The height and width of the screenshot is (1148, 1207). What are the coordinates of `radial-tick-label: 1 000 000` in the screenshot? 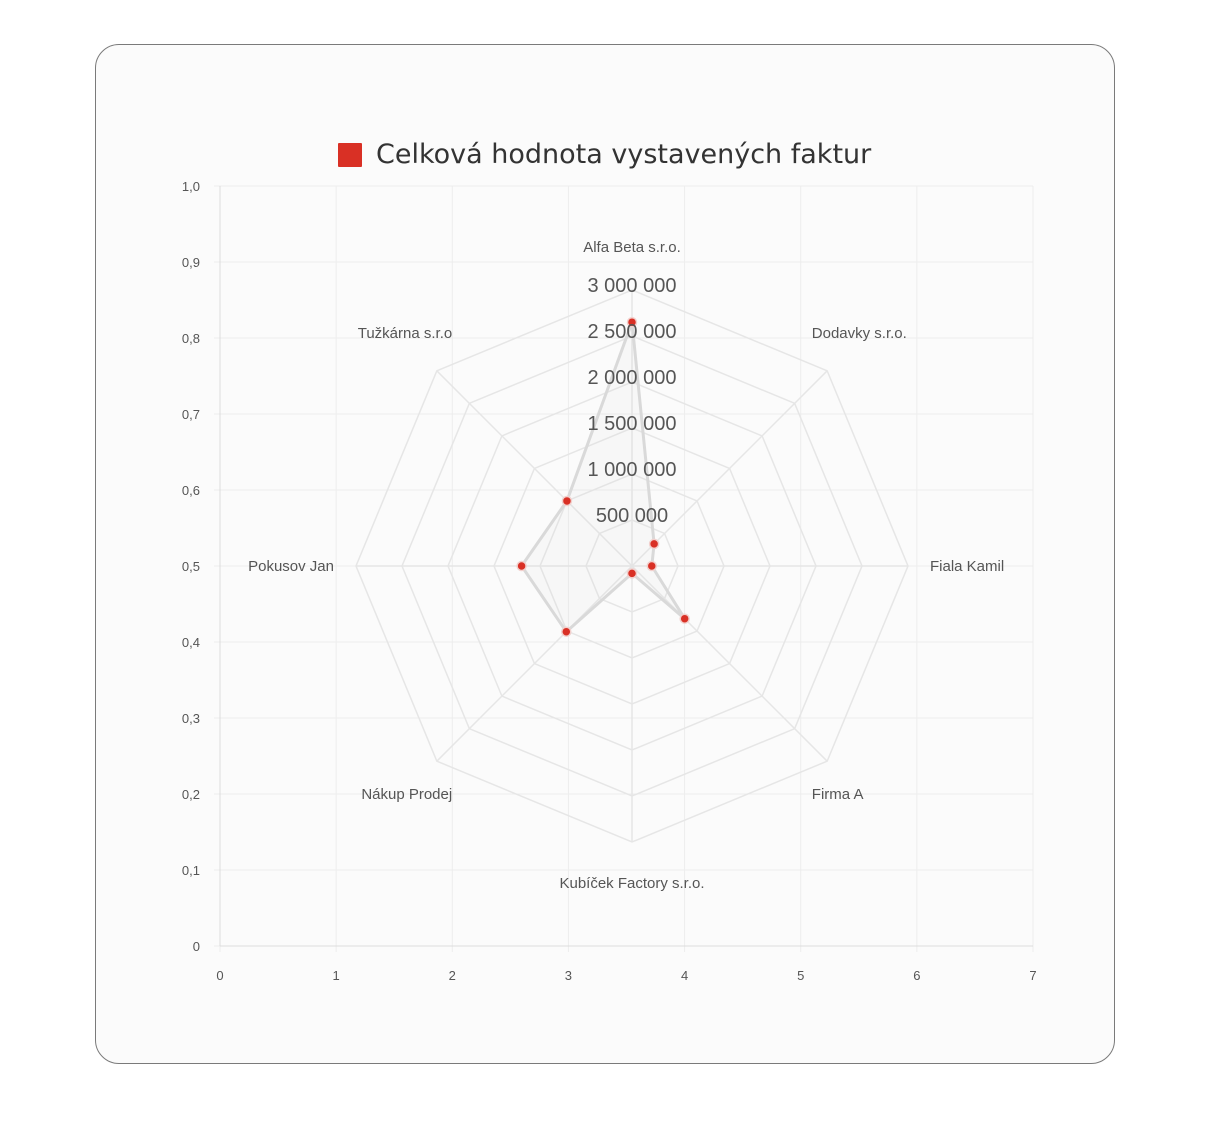 It's located at (632, 470).